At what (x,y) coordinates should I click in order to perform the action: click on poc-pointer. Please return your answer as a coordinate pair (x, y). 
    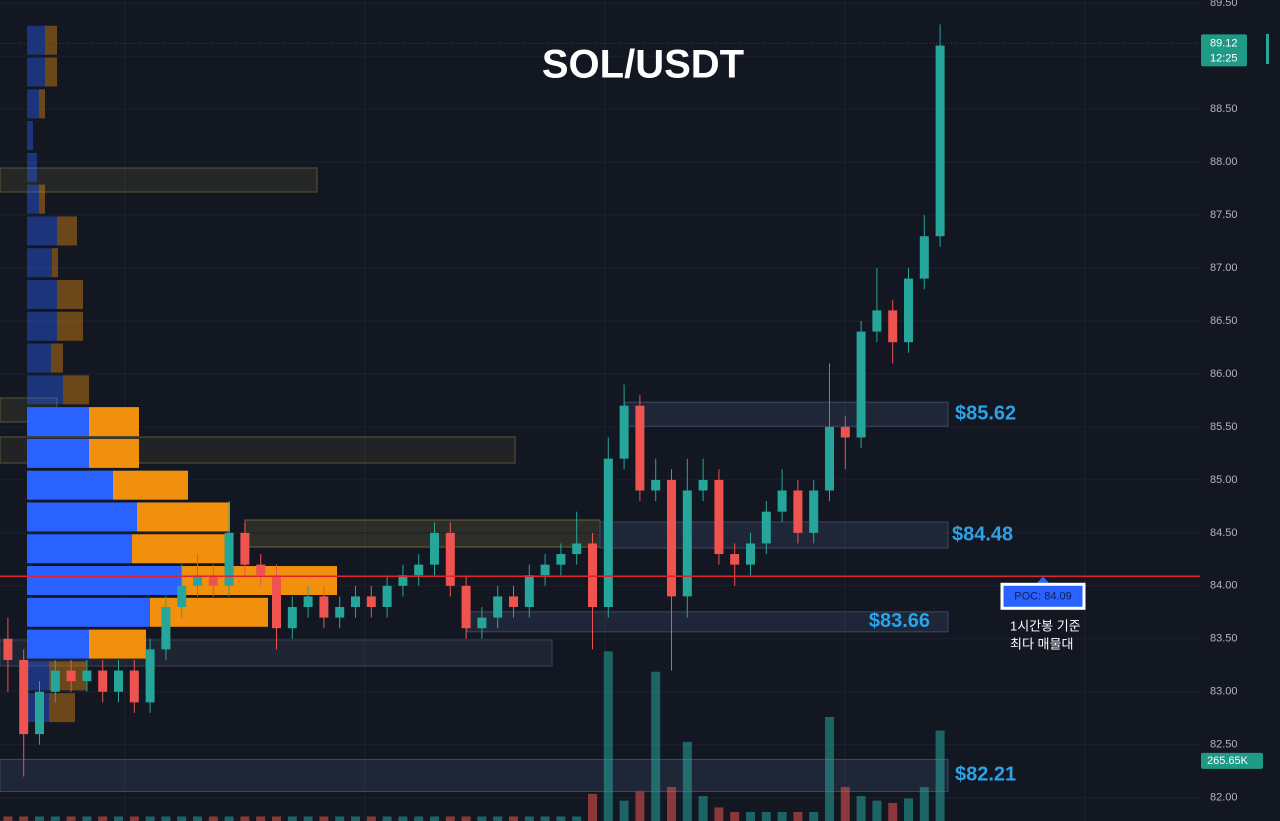
    Looking at the image, I should click on (1043, 580).